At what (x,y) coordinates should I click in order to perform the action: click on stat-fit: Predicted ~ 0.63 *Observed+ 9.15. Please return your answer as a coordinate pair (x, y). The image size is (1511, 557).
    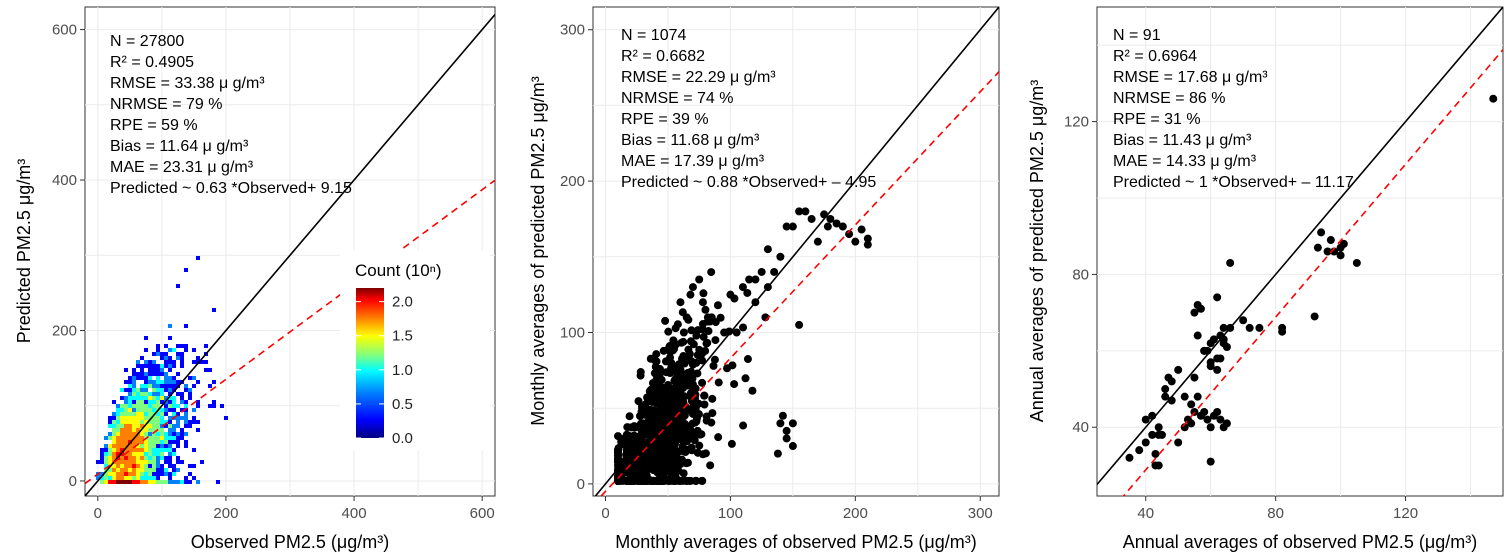
    Looking at the image, I should click on (231, 188).